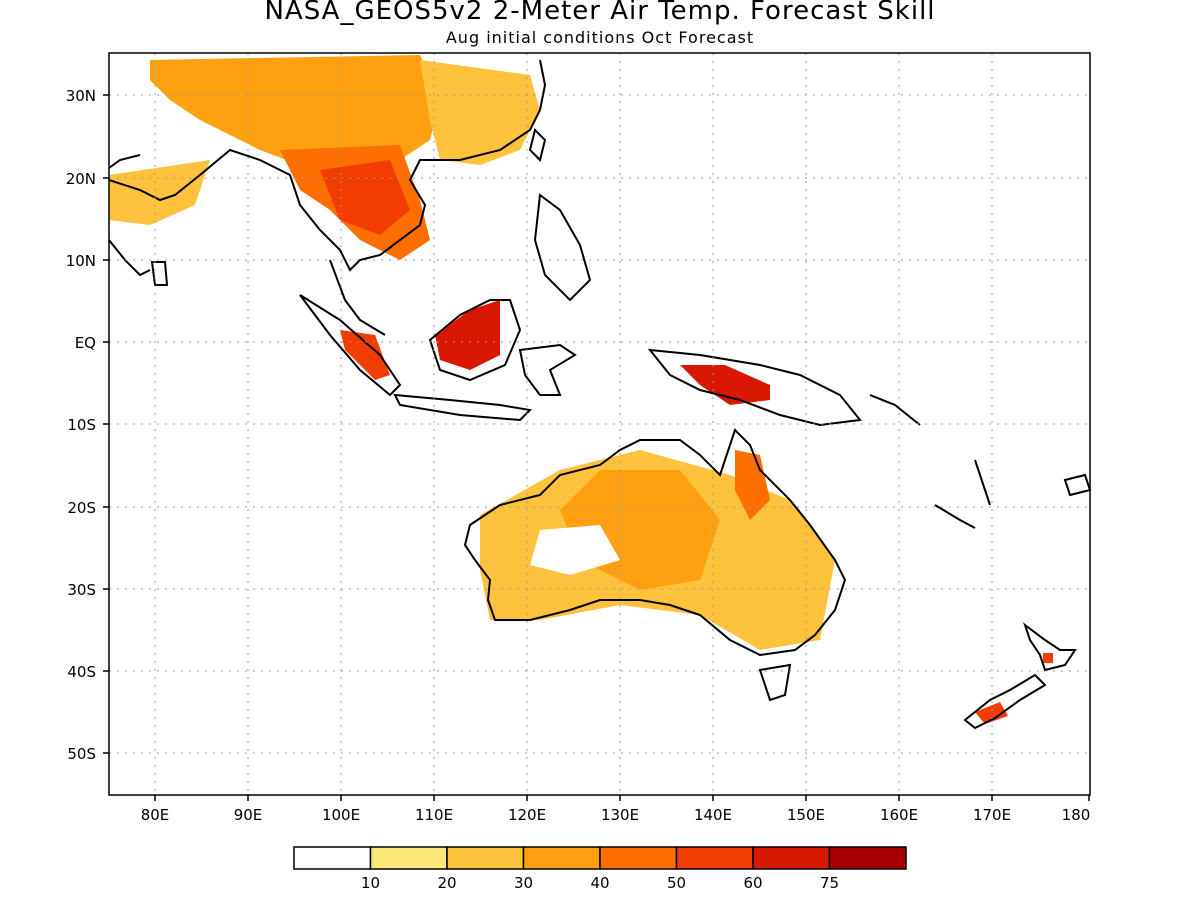  What do you see at coordinates (829, 883) in the screenshot?
I see `colorbar-label: 75` at bounding box center [829, 883].